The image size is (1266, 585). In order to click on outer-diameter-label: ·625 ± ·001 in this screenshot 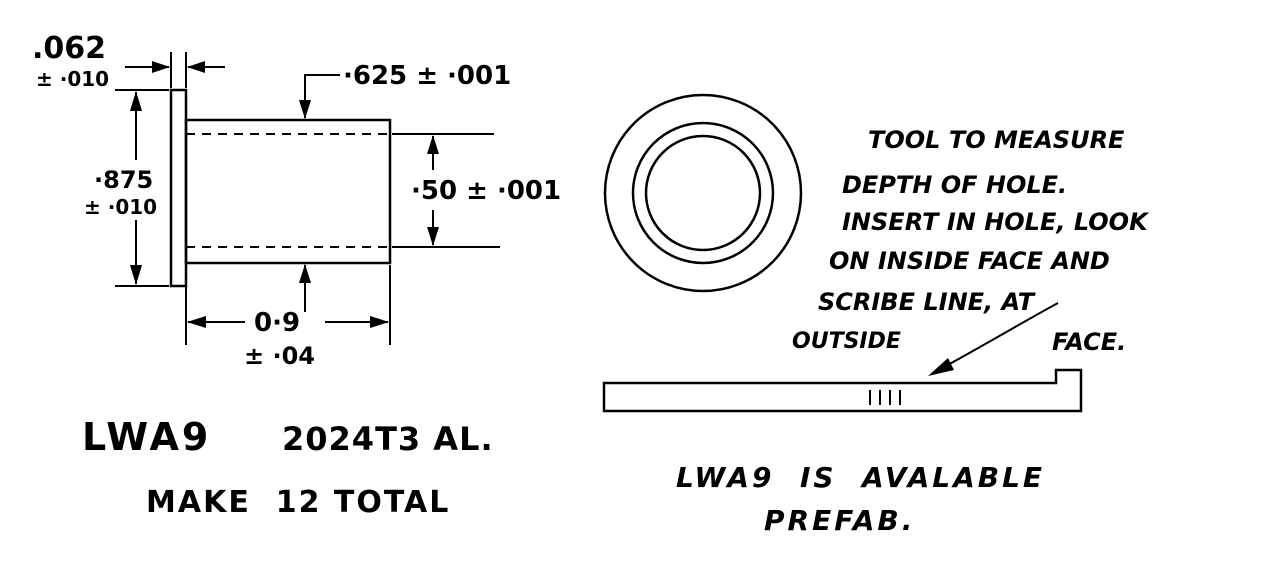, I will do `click(427, 76)`.